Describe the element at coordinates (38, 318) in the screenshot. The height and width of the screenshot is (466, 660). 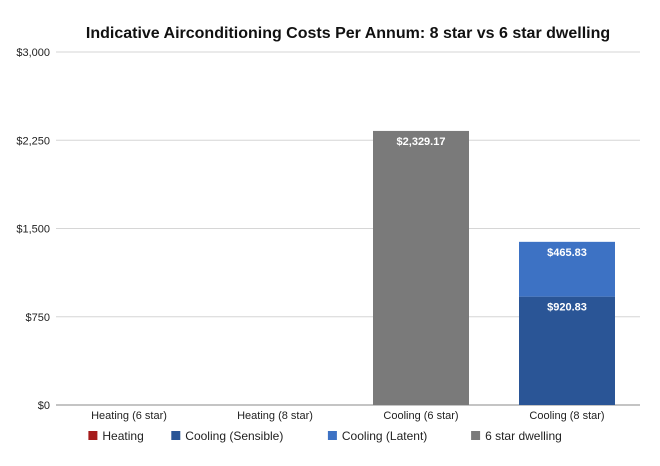
I see `y-tick-label: $750` at that location.